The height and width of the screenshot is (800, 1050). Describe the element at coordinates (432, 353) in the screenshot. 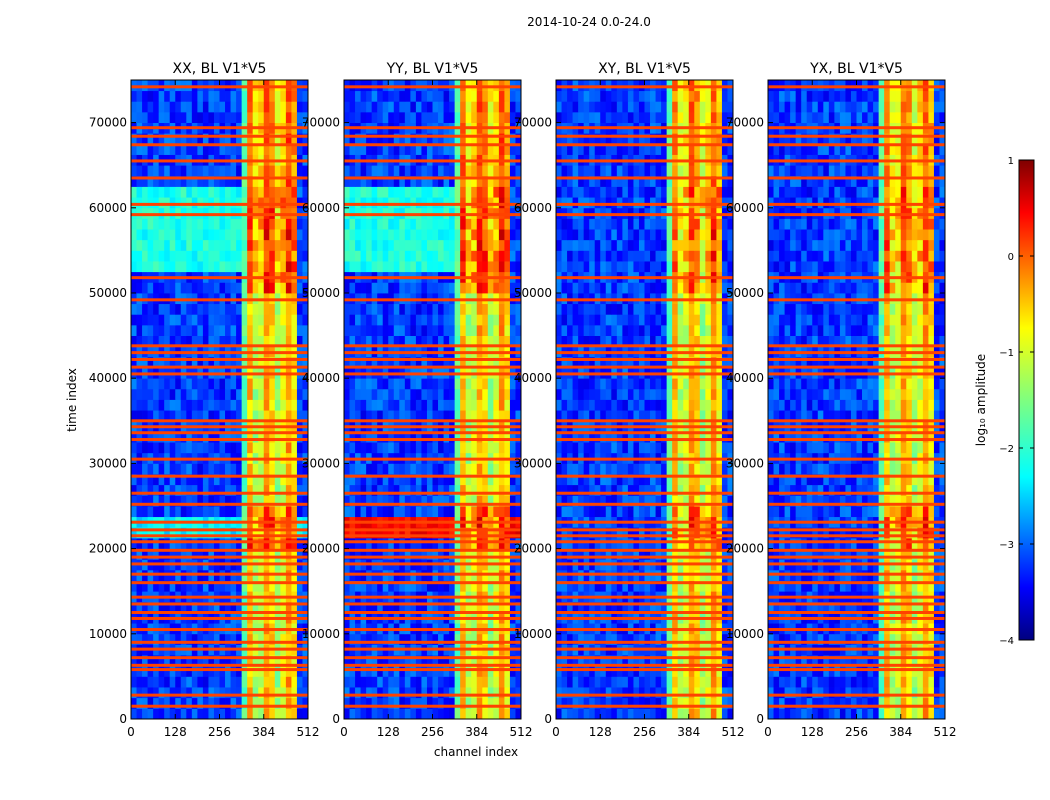

I see `flagged-row` at that location.